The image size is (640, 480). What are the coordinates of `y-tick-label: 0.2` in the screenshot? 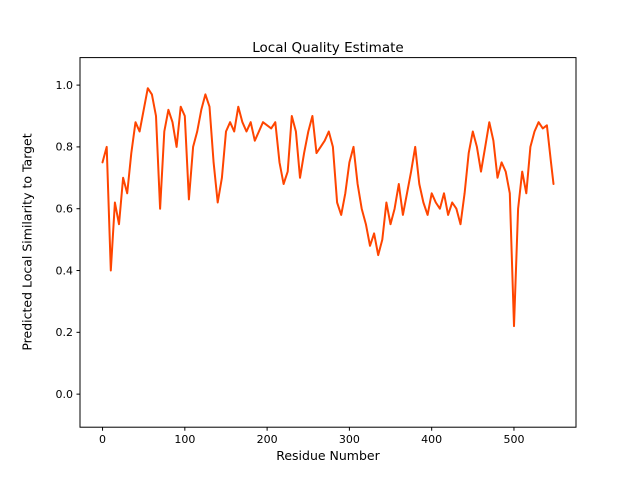 It's located at (65, 332).